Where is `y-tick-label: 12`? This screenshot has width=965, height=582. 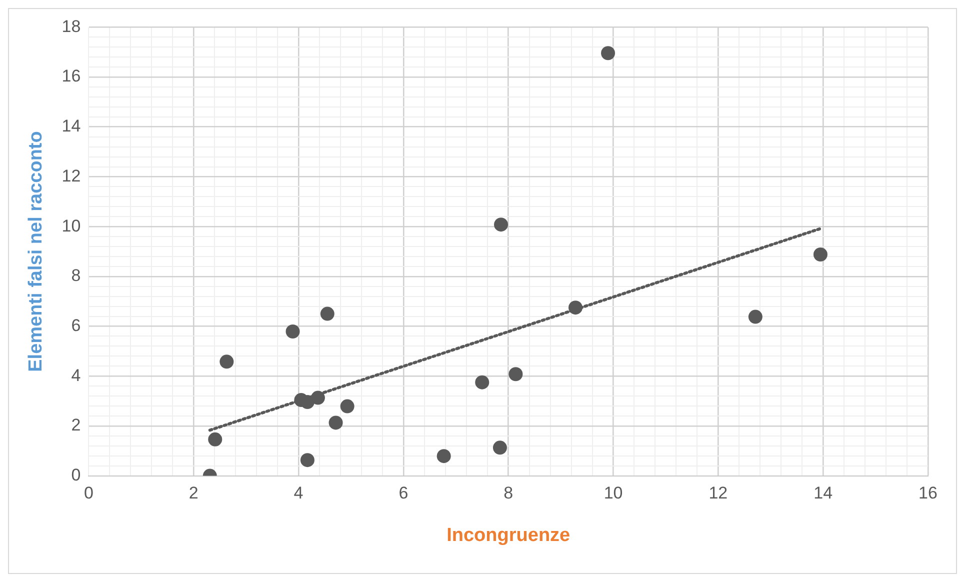 y-tick-label: 12 is located at coordinates (71, 176).